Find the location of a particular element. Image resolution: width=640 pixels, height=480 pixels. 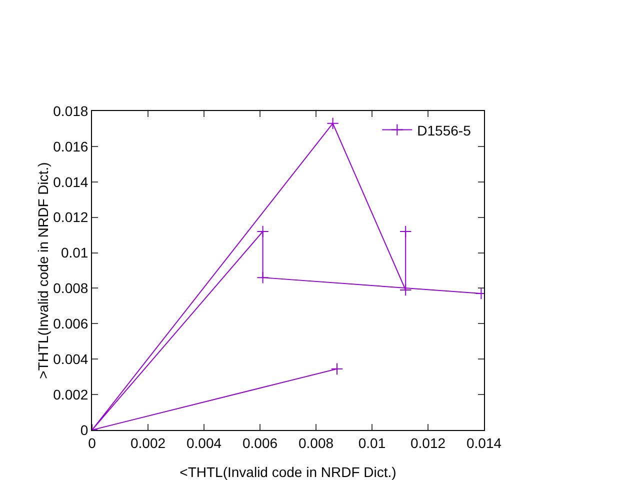

y-axis-title: >THTL(Invalid code in NRDF Dict.) is located at coordinates (43, 270).